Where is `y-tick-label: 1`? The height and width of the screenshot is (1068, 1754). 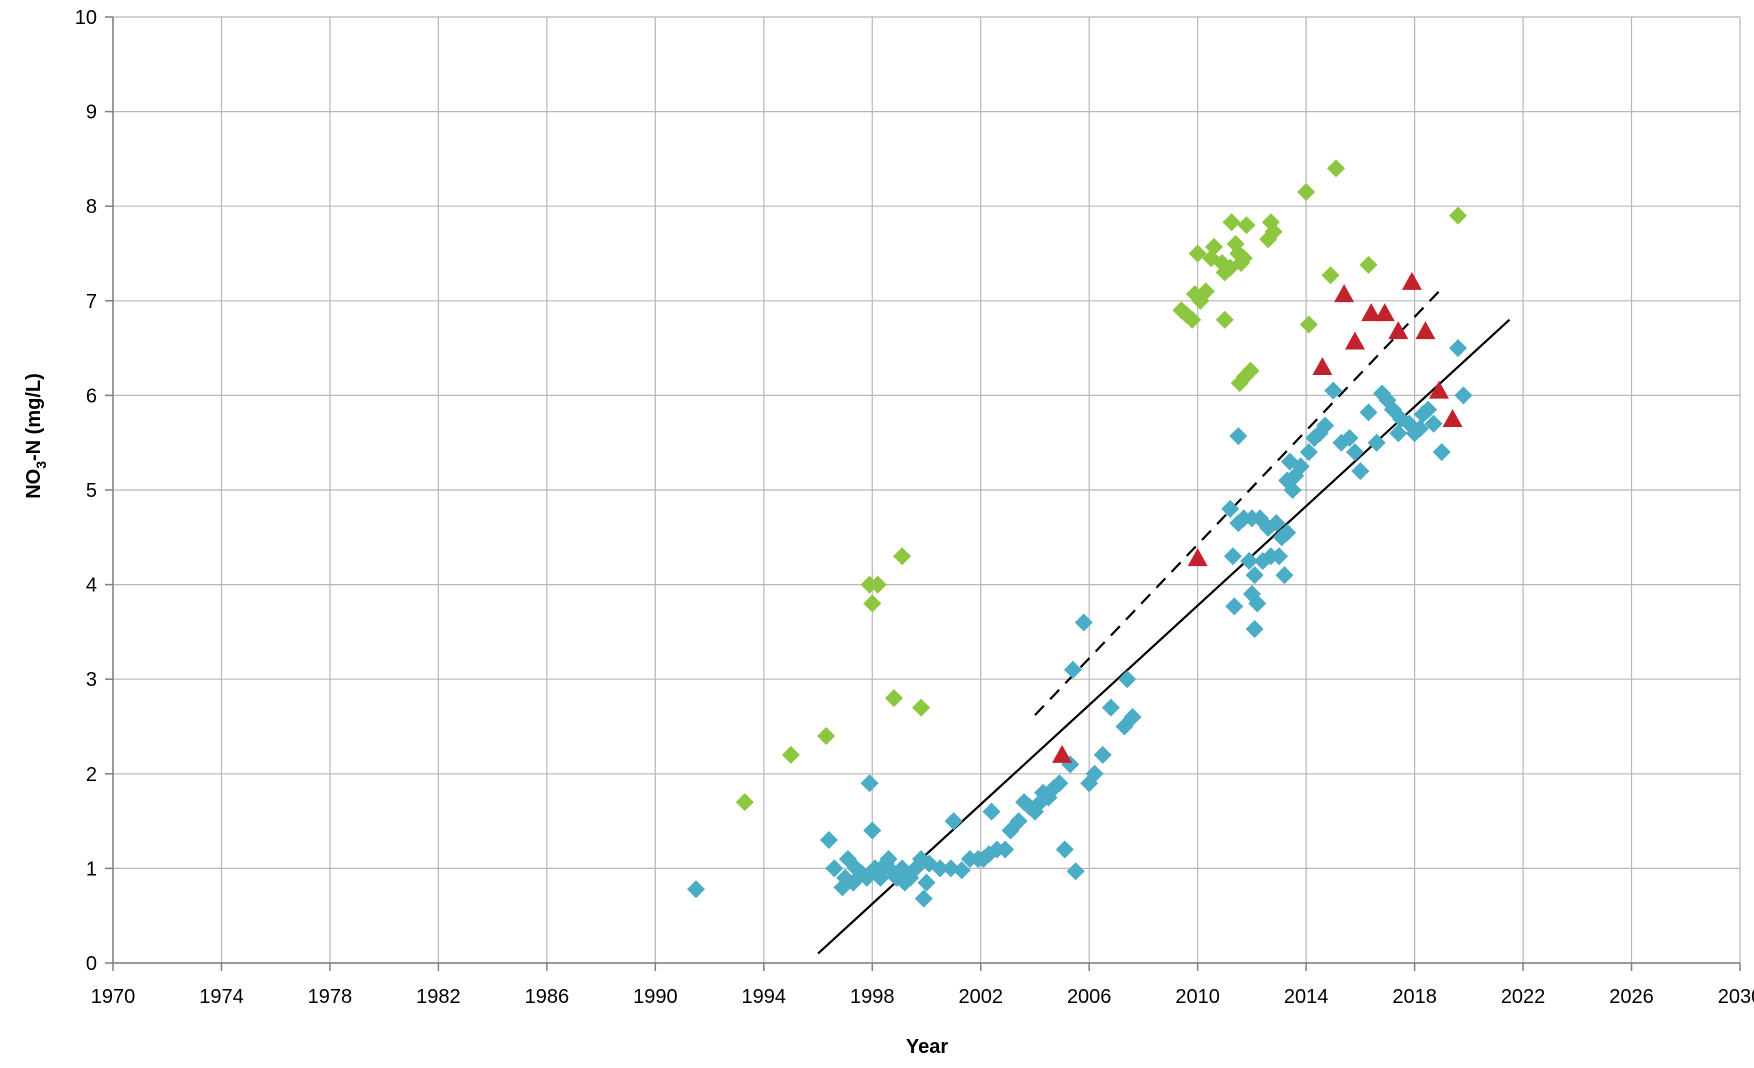 y-tick-label: 1 is located at coordinates (91, 869).